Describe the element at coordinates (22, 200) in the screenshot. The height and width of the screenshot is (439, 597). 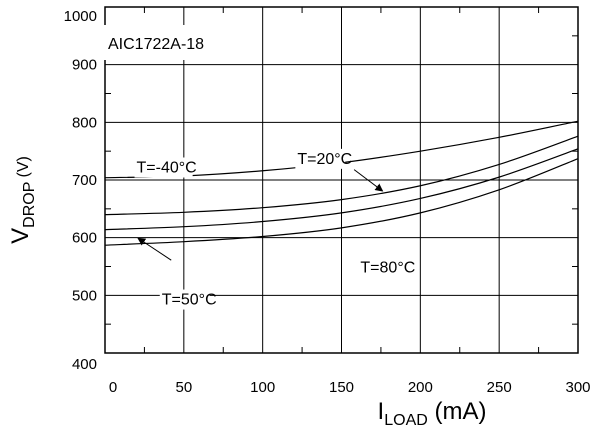
I see `y-axis-title: VDROP (V)` at that location.